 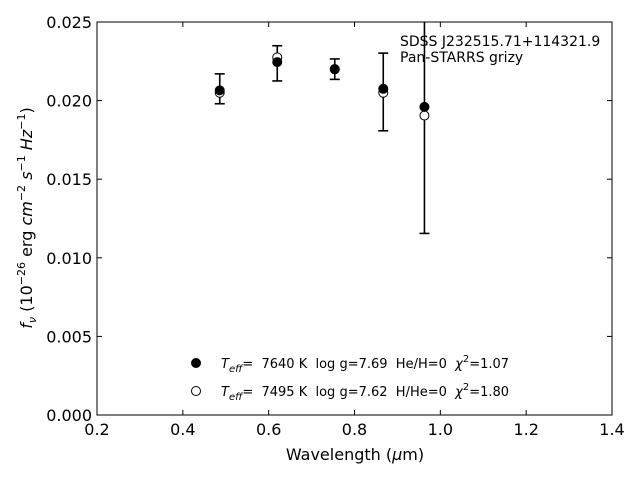 What do you see at coordinates (354, 429) in the screenshot?
I see `x-tick-label: 0.8` at bounding box center [354, 429].